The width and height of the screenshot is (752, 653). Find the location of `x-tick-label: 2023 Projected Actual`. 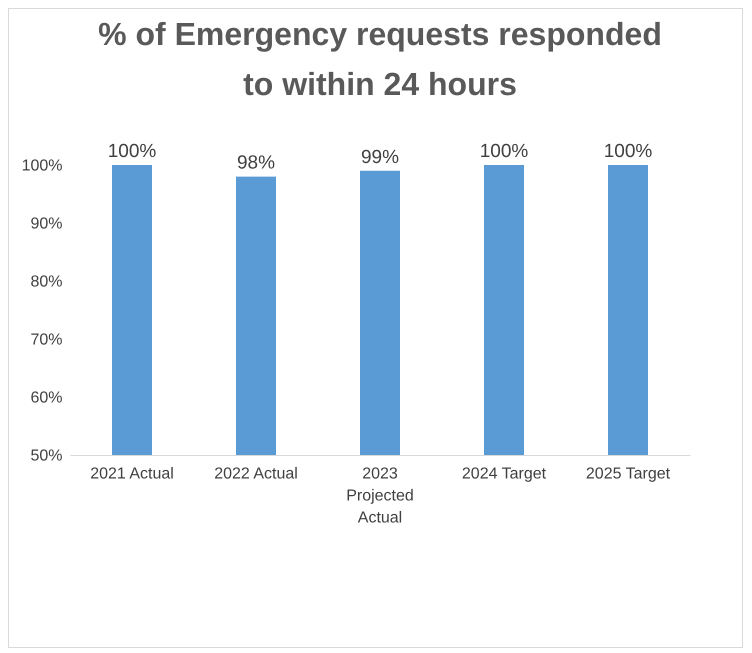

x-tick-label: 2023 Projected Actual is located at coordinates (380, 496).